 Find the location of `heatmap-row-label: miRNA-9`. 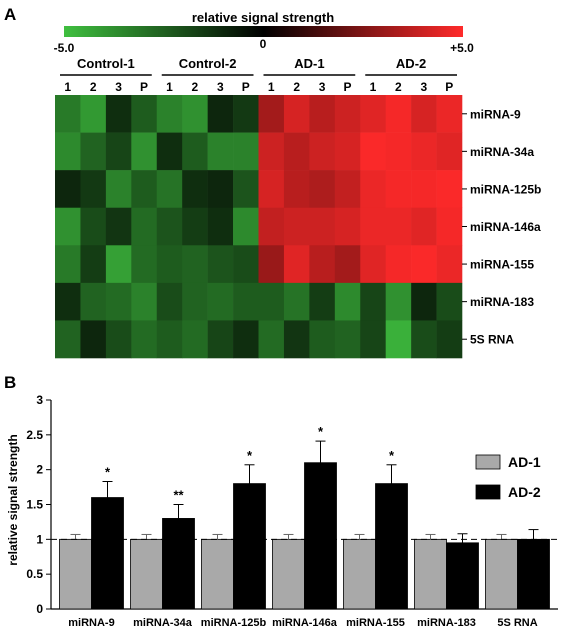

heatmap-row-label: miRNA-9 is located at coordinates (495, 114).